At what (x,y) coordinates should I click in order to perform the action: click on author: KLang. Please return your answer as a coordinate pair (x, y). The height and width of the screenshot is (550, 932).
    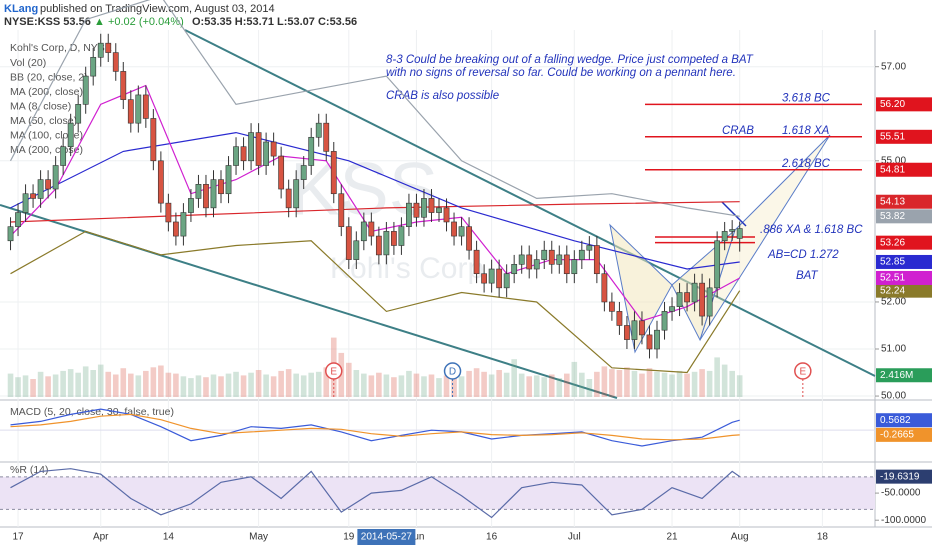
    Looking at the image, I should click on (21, 9).